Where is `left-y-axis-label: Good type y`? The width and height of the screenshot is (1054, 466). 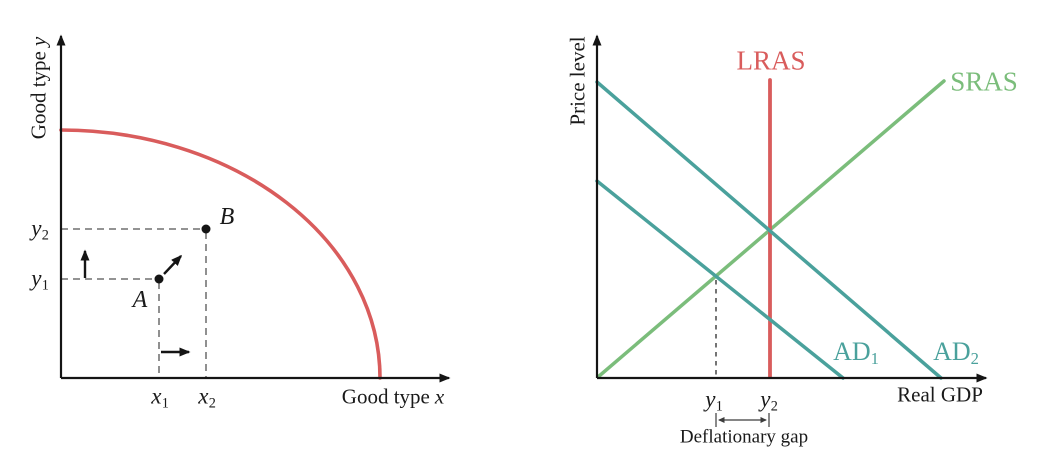 left-y-axis-label: Good type y is located at coordinates (38, 88).